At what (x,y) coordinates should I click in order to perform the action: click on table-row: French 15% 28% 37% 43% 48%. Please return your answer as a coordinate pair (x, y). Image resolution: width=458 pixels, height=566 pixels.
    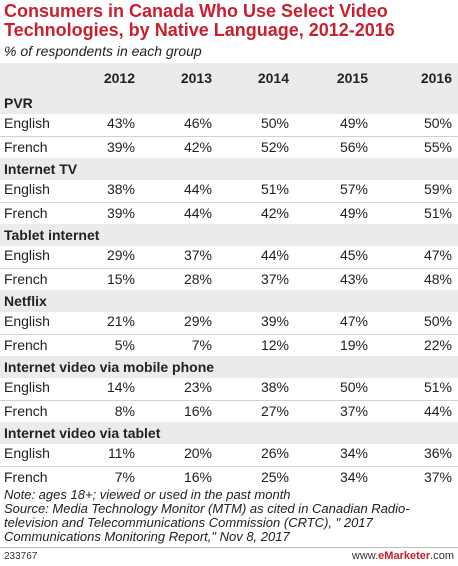
    Looking at the image, I should click on (229, 279).